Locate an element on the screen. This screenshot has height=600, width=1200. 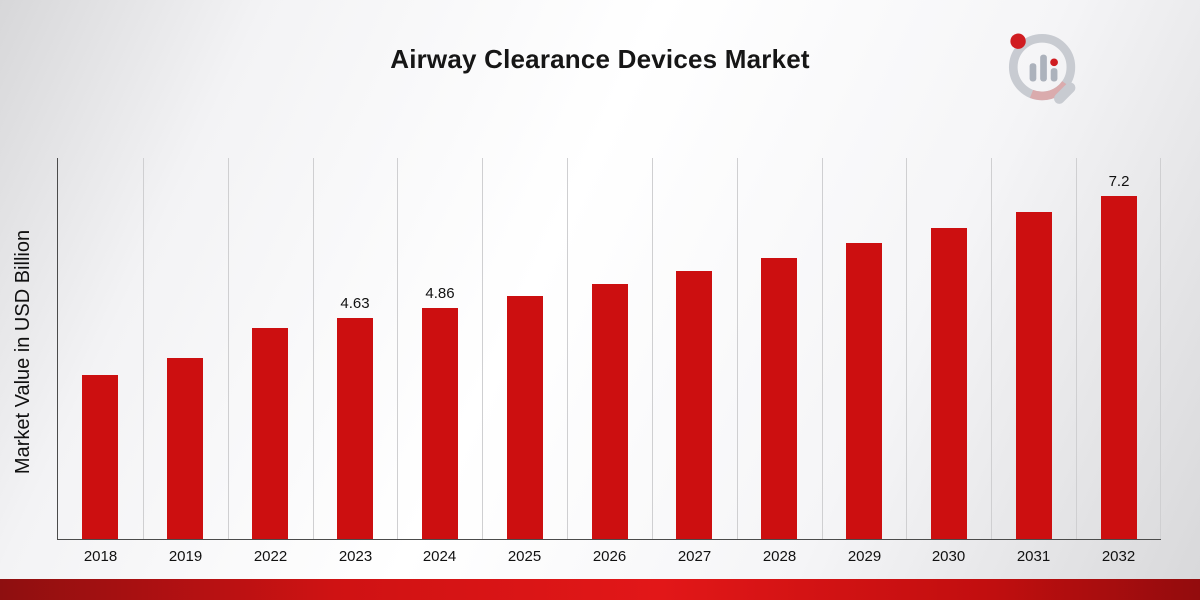
y-axis-label: Market Value in USD Billion is located at coordinates (23, 352).